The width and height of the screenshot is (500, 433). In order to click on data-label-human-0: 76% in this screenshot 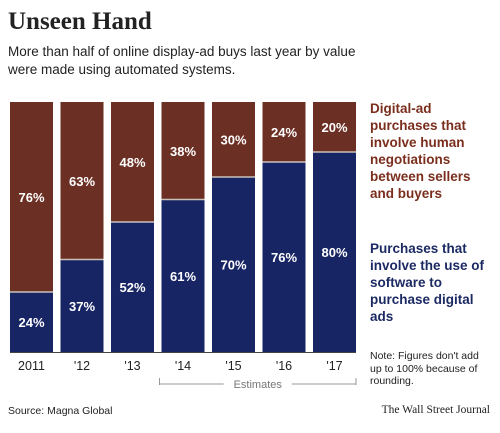, I will do `click(31, 197)`.